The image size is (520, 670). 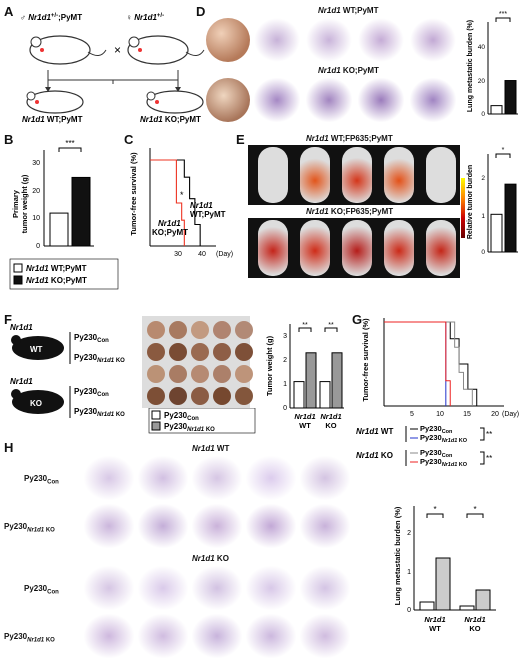 I want to click on tumor-photo, so click(x=228, y=100).